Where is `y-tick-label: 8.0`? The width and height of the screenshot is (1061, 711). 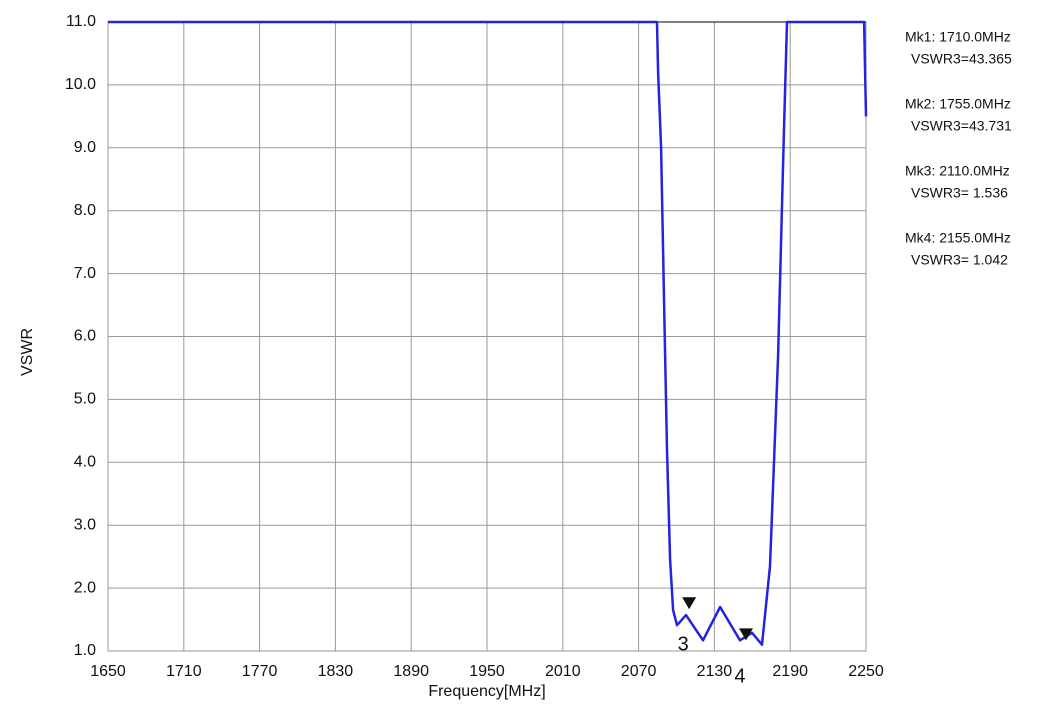 y-tick-label: 8.0 is located at coordinates (85, 210).